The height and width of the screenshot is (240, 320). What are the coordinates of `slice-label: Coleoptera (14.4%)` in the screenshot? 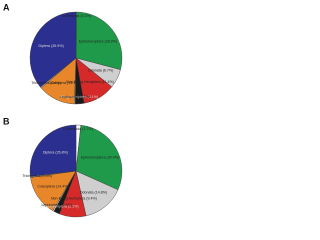 It's located at (52, 186).